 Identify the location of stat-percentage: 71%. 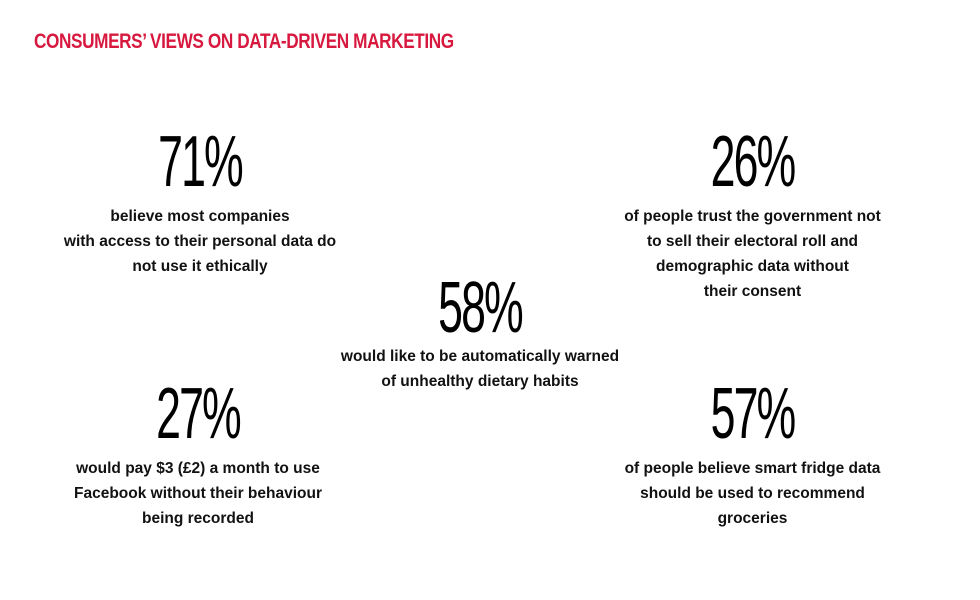
(201, 162).